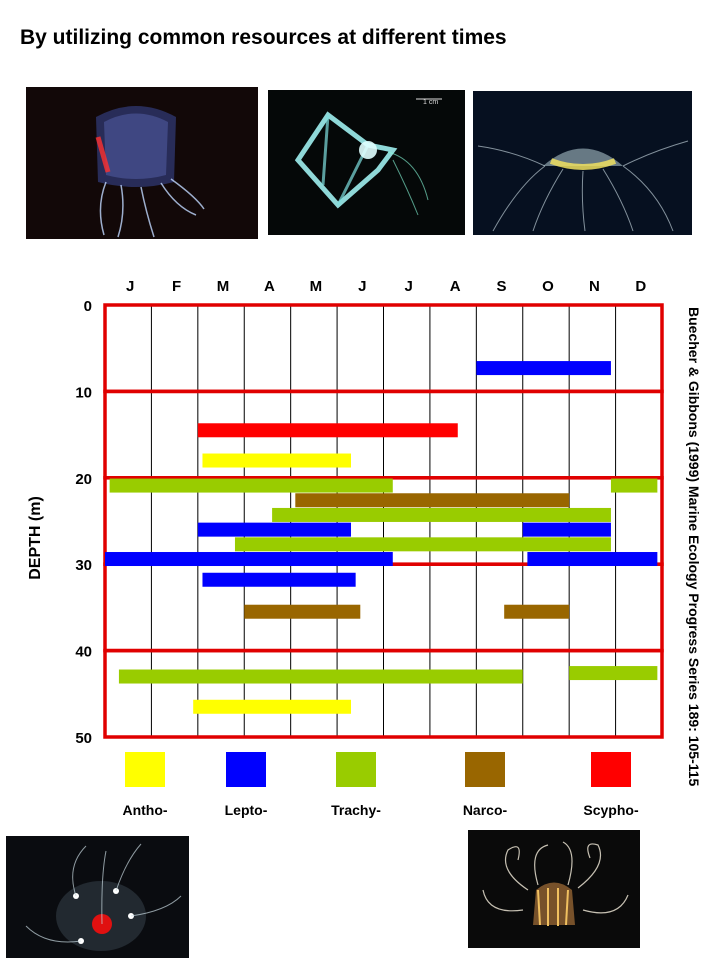 The image size is (720, 960). What do you see at coordinates (83, 738) in the screenshot?
I see `depth-tick-label: 50` at bounding box center [83, 738].